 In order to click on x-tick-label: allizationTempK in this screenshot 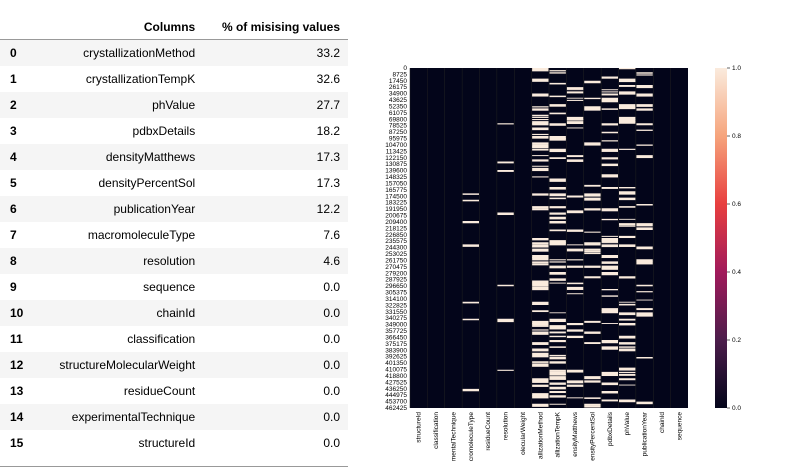, I will do `click(558, 434)`.